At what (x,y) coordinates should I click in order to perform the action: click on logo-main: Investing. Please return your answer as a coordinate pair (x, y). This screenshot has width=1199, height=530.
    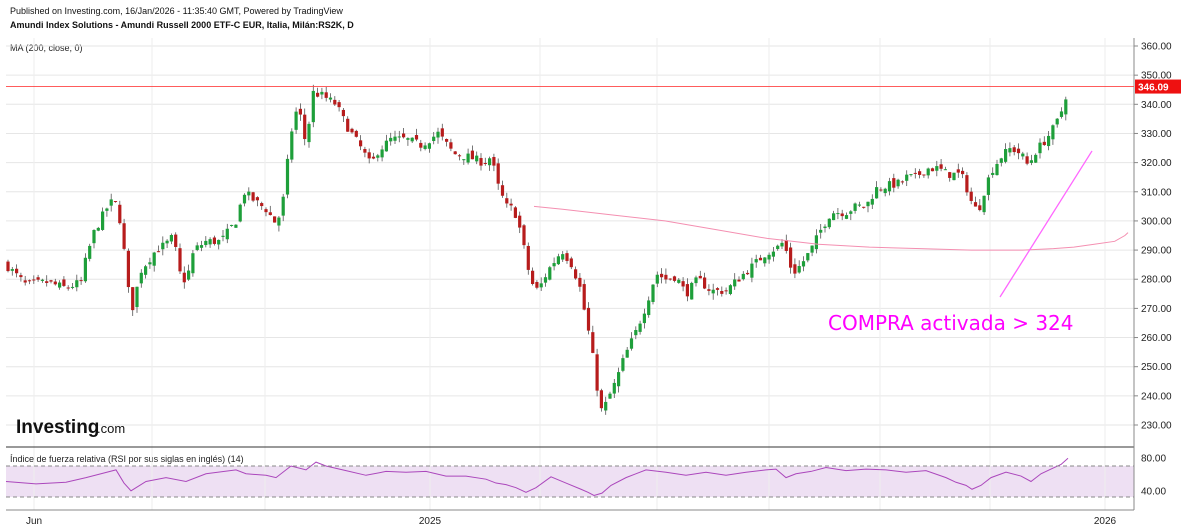
    Looking at the image, I should click on (57, 427).